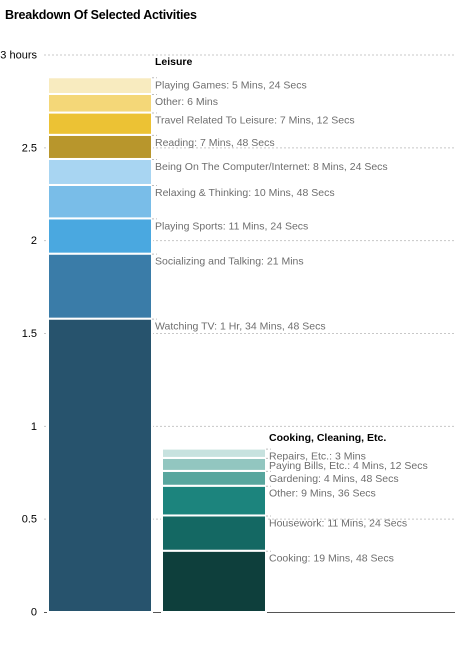 The height and width of the screenshot is (650, 462). What do you see at coordinates (245, 193) in the screenshot?
I see `segment-label: Relaxing & Thinking: 10 Mins, 48 Secs` at bounding box center [245, 193].